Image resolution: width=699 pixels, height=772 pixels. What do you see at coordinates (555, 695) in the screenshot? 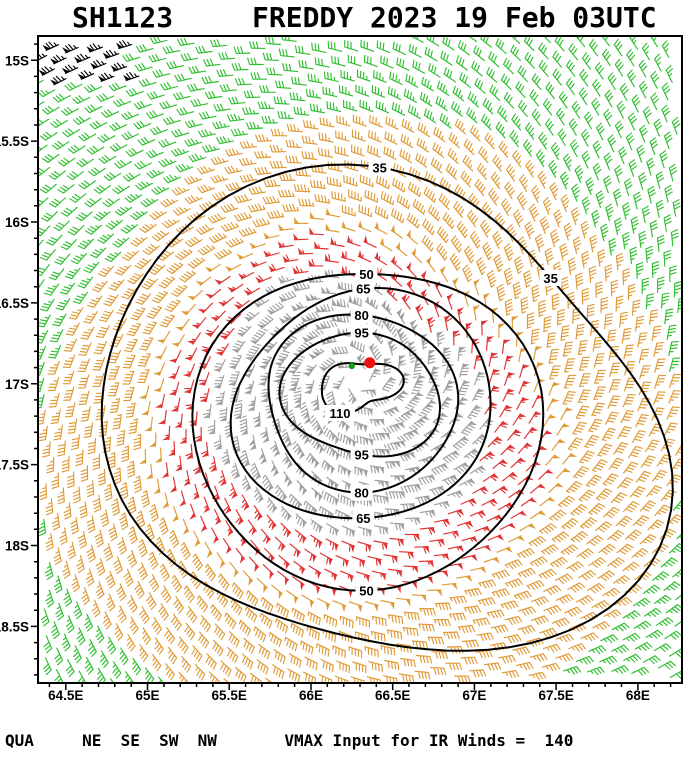
I see `lon-tick-label: 67.5E` at bounding box center [555, 695].